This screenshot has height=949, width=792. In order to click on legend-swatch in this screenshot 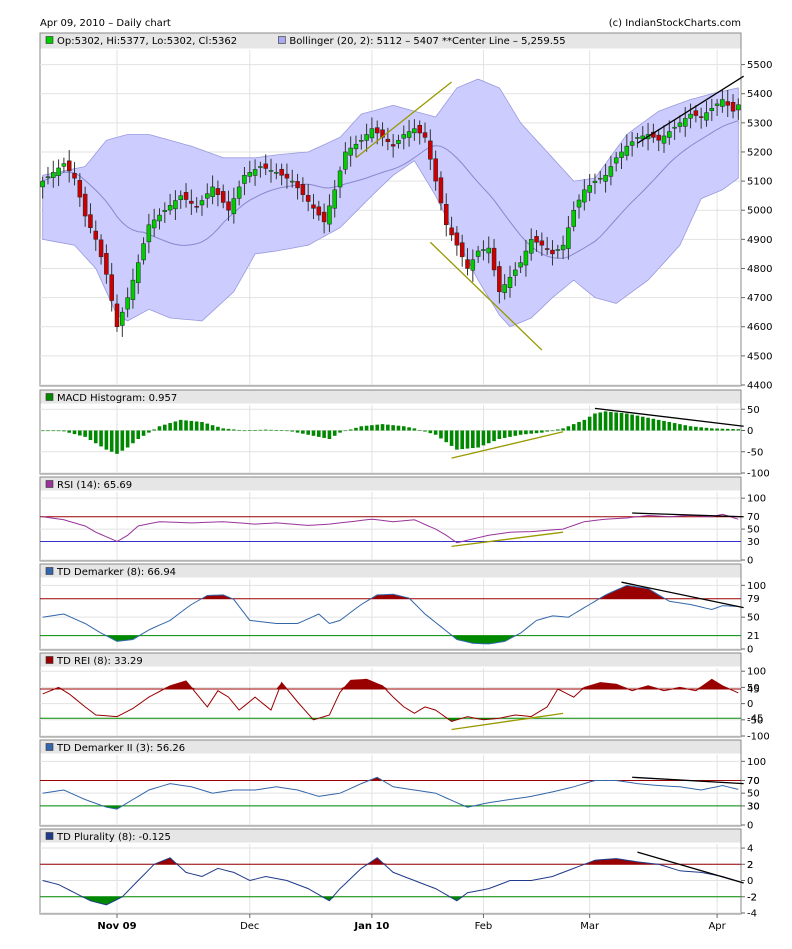, I will do `click(49, 40)`.